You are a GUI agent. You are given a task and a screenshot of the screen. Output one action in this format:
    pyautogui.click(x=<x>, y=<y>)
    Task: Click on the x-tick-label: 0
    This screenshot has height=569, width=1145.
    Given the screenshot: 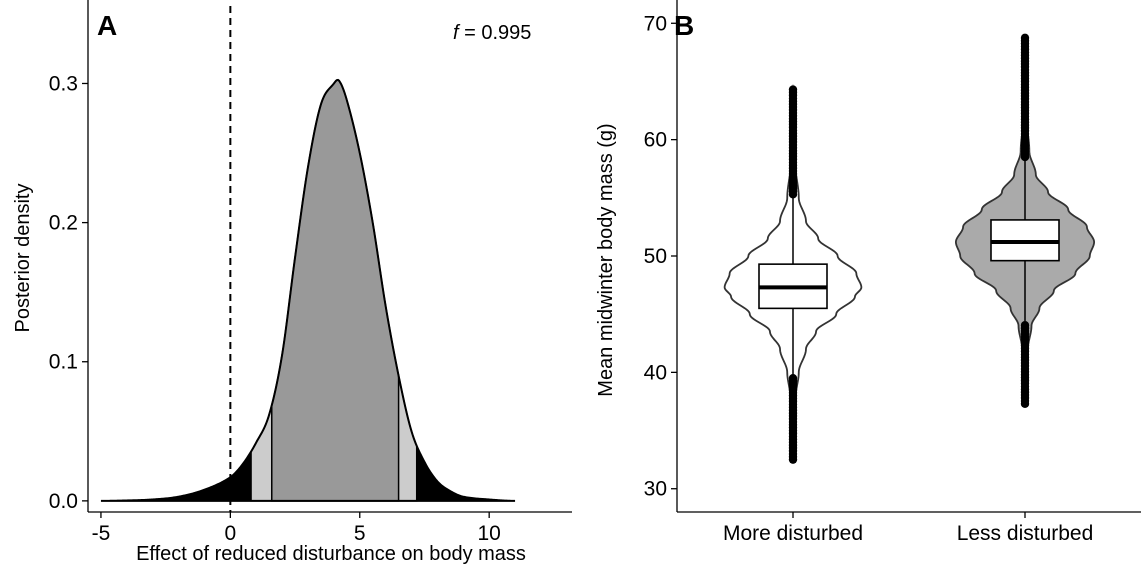 What is the action you would take?
    pyautogui.click(x=231, y=533)
    